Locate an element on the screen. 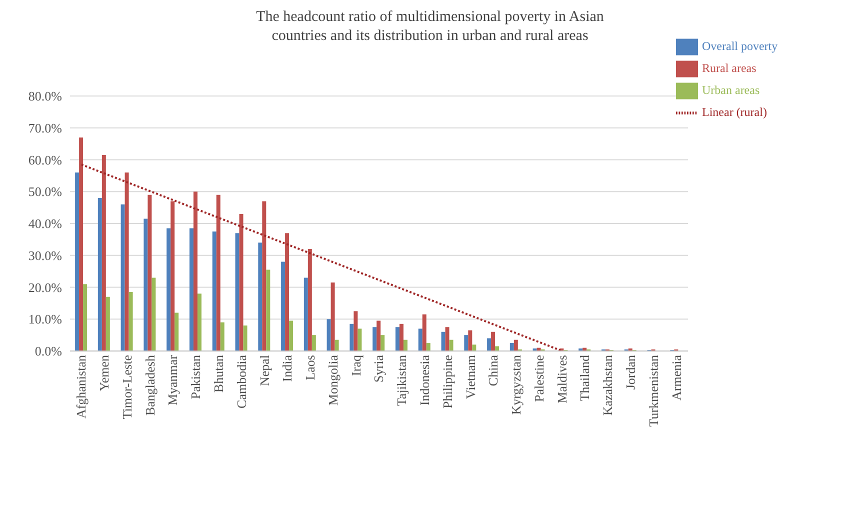  x-tick-label: Armenia is located at coordinates (676, 377).